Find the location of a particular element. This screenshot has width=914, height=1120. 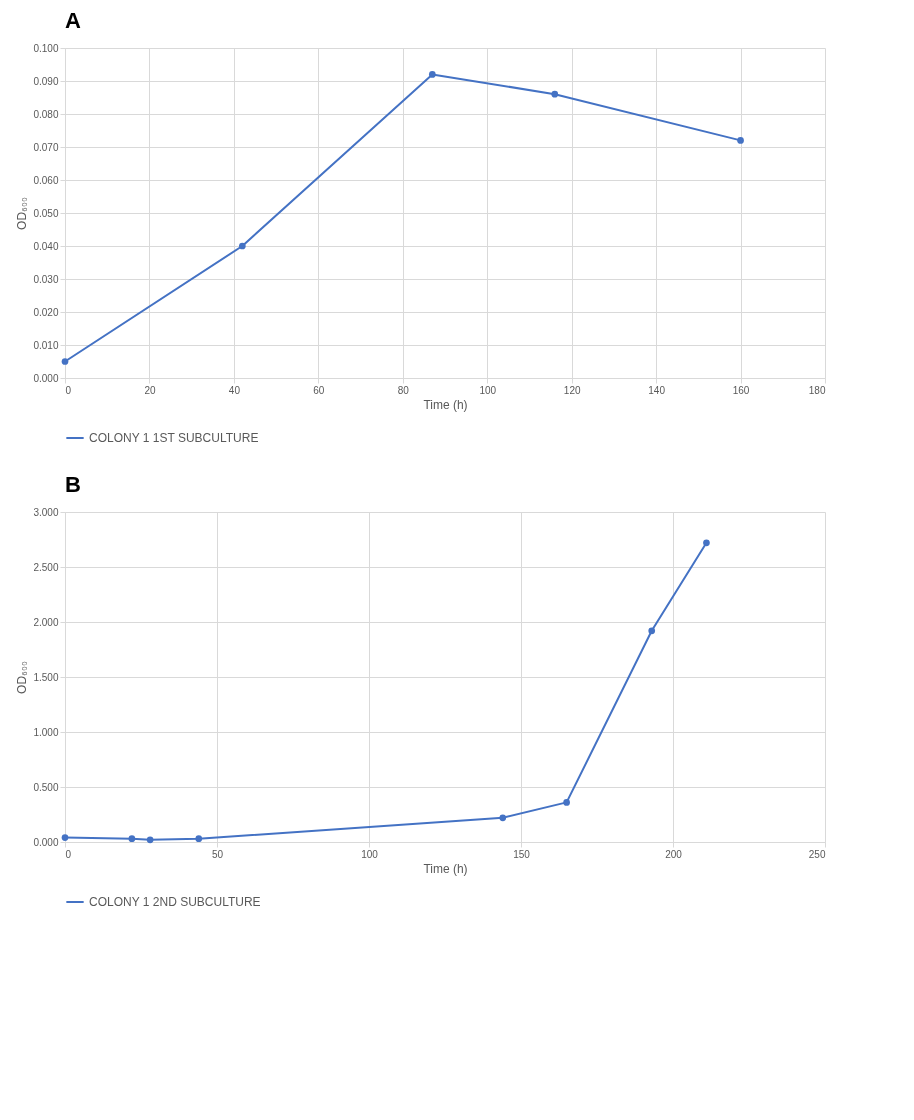

y-tick-label: 0.060 is located at coordinates (46, 180).